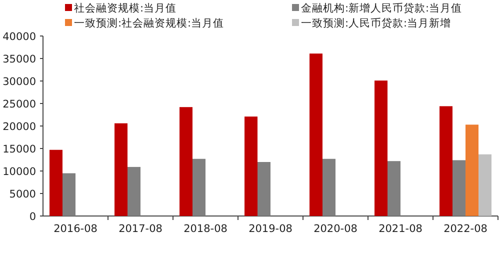 This screenshot has height=270, width=500. Describe the element at coordinates (76, 229) in the screenshot. I see `x-tick-label: 2016-08` at that location.